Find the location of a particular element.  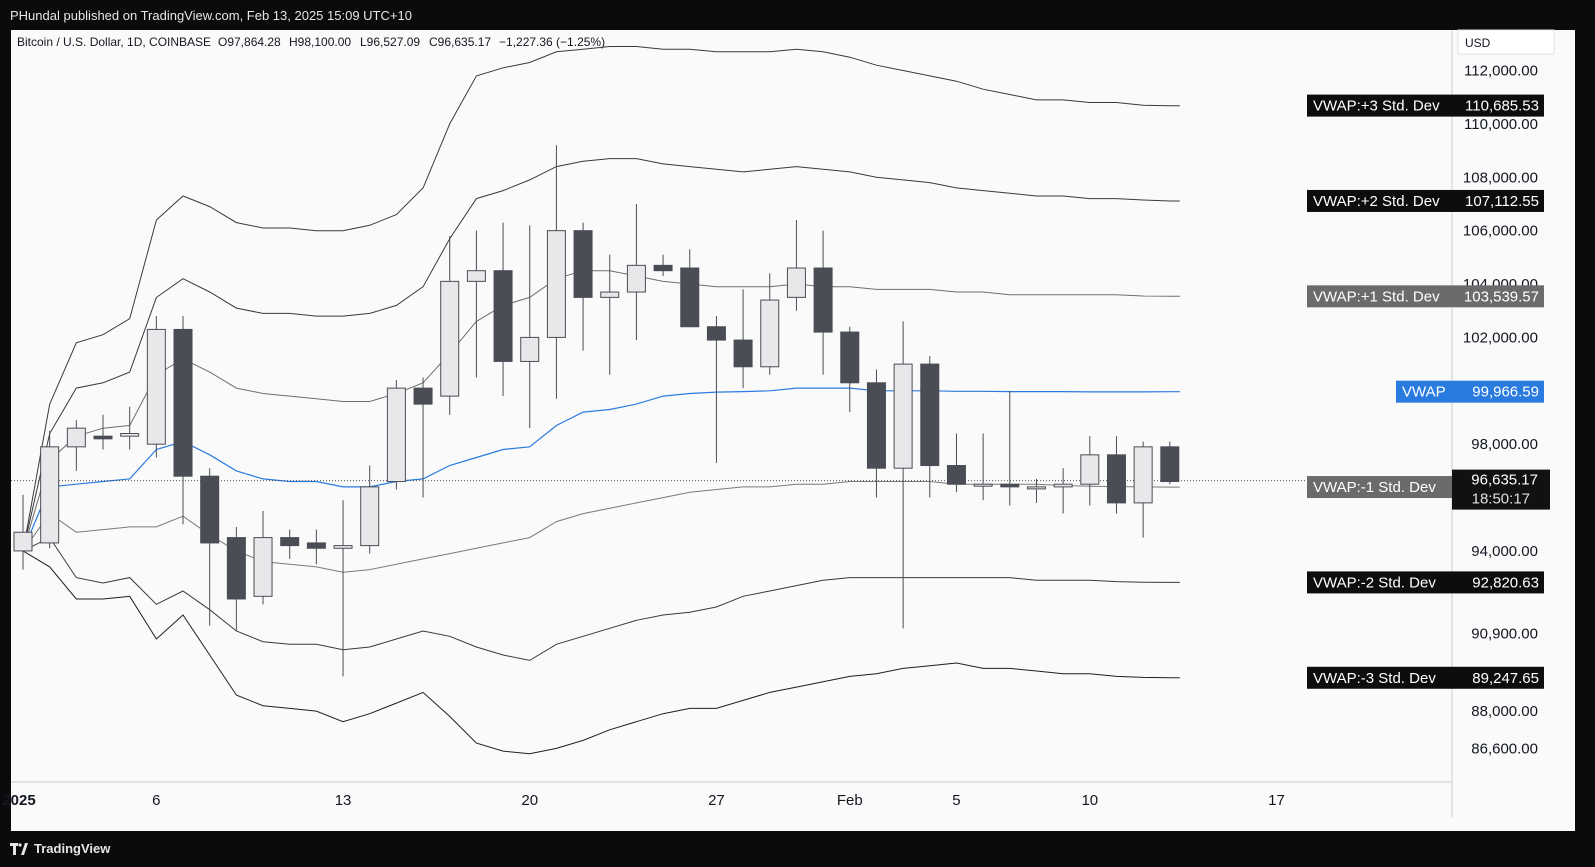

footer-brand: TradingView is located at coordinates (72, 848).